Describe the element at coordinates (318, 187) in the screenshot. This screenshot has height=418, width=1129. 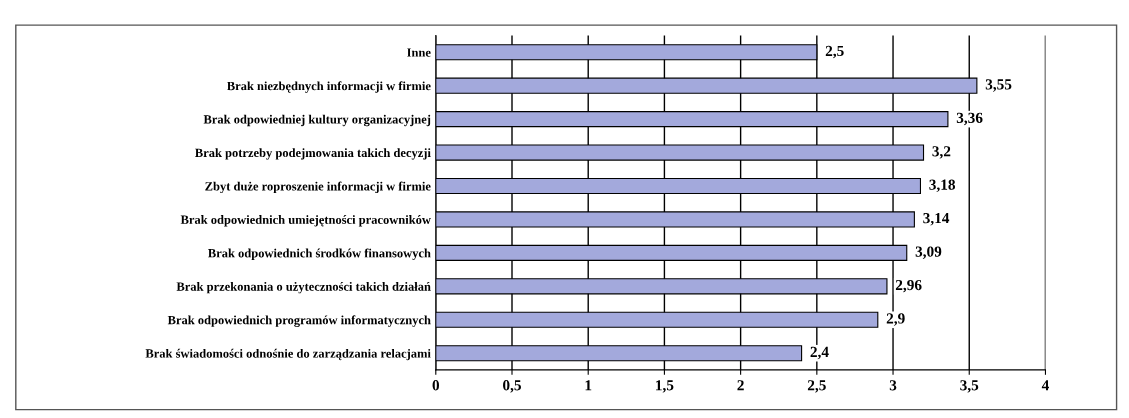
I see `y-tick-label: Zbyt duże roproszenie informacji w firmie` at that location.